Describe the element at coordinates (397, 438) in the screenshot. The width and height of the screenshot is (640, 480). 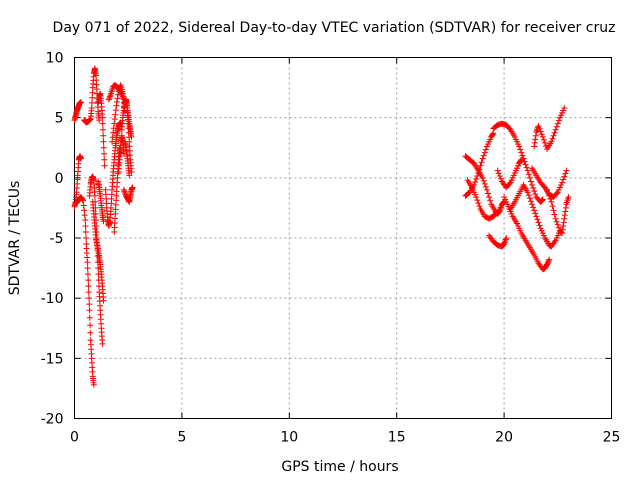
I see `x-tick-label: 15` at that location.